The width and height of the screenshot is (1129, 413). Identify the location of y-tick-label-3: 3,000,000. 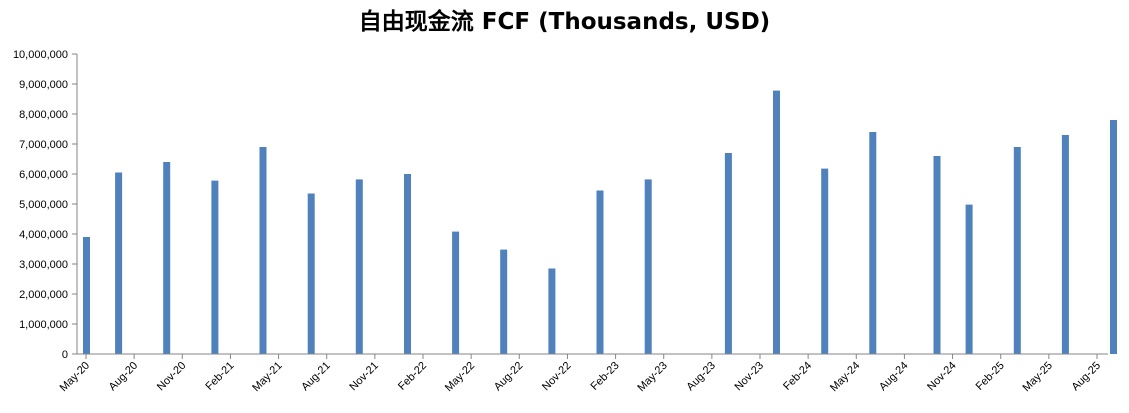
(43, 265).